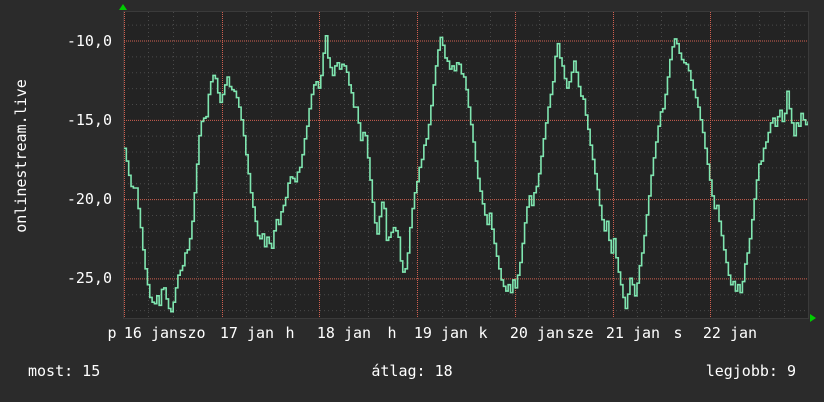 This screenshot has width=824, height=402. Describe the element at coordinates (633, 333) in the screenshot. I see `x-axis-tick-label: 21 jan` at that location.